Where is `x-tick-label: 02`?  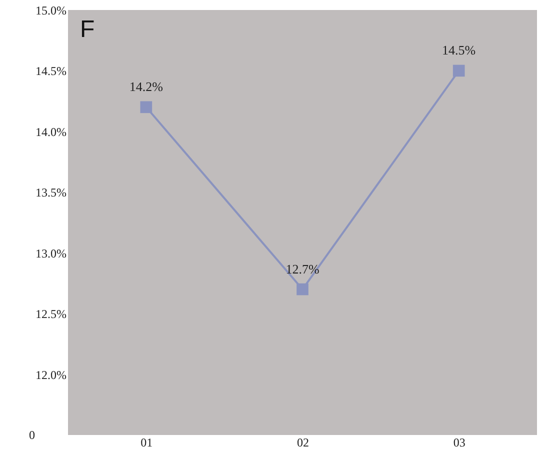 x-tick-label: 02 is located at coordinates (303, 443).